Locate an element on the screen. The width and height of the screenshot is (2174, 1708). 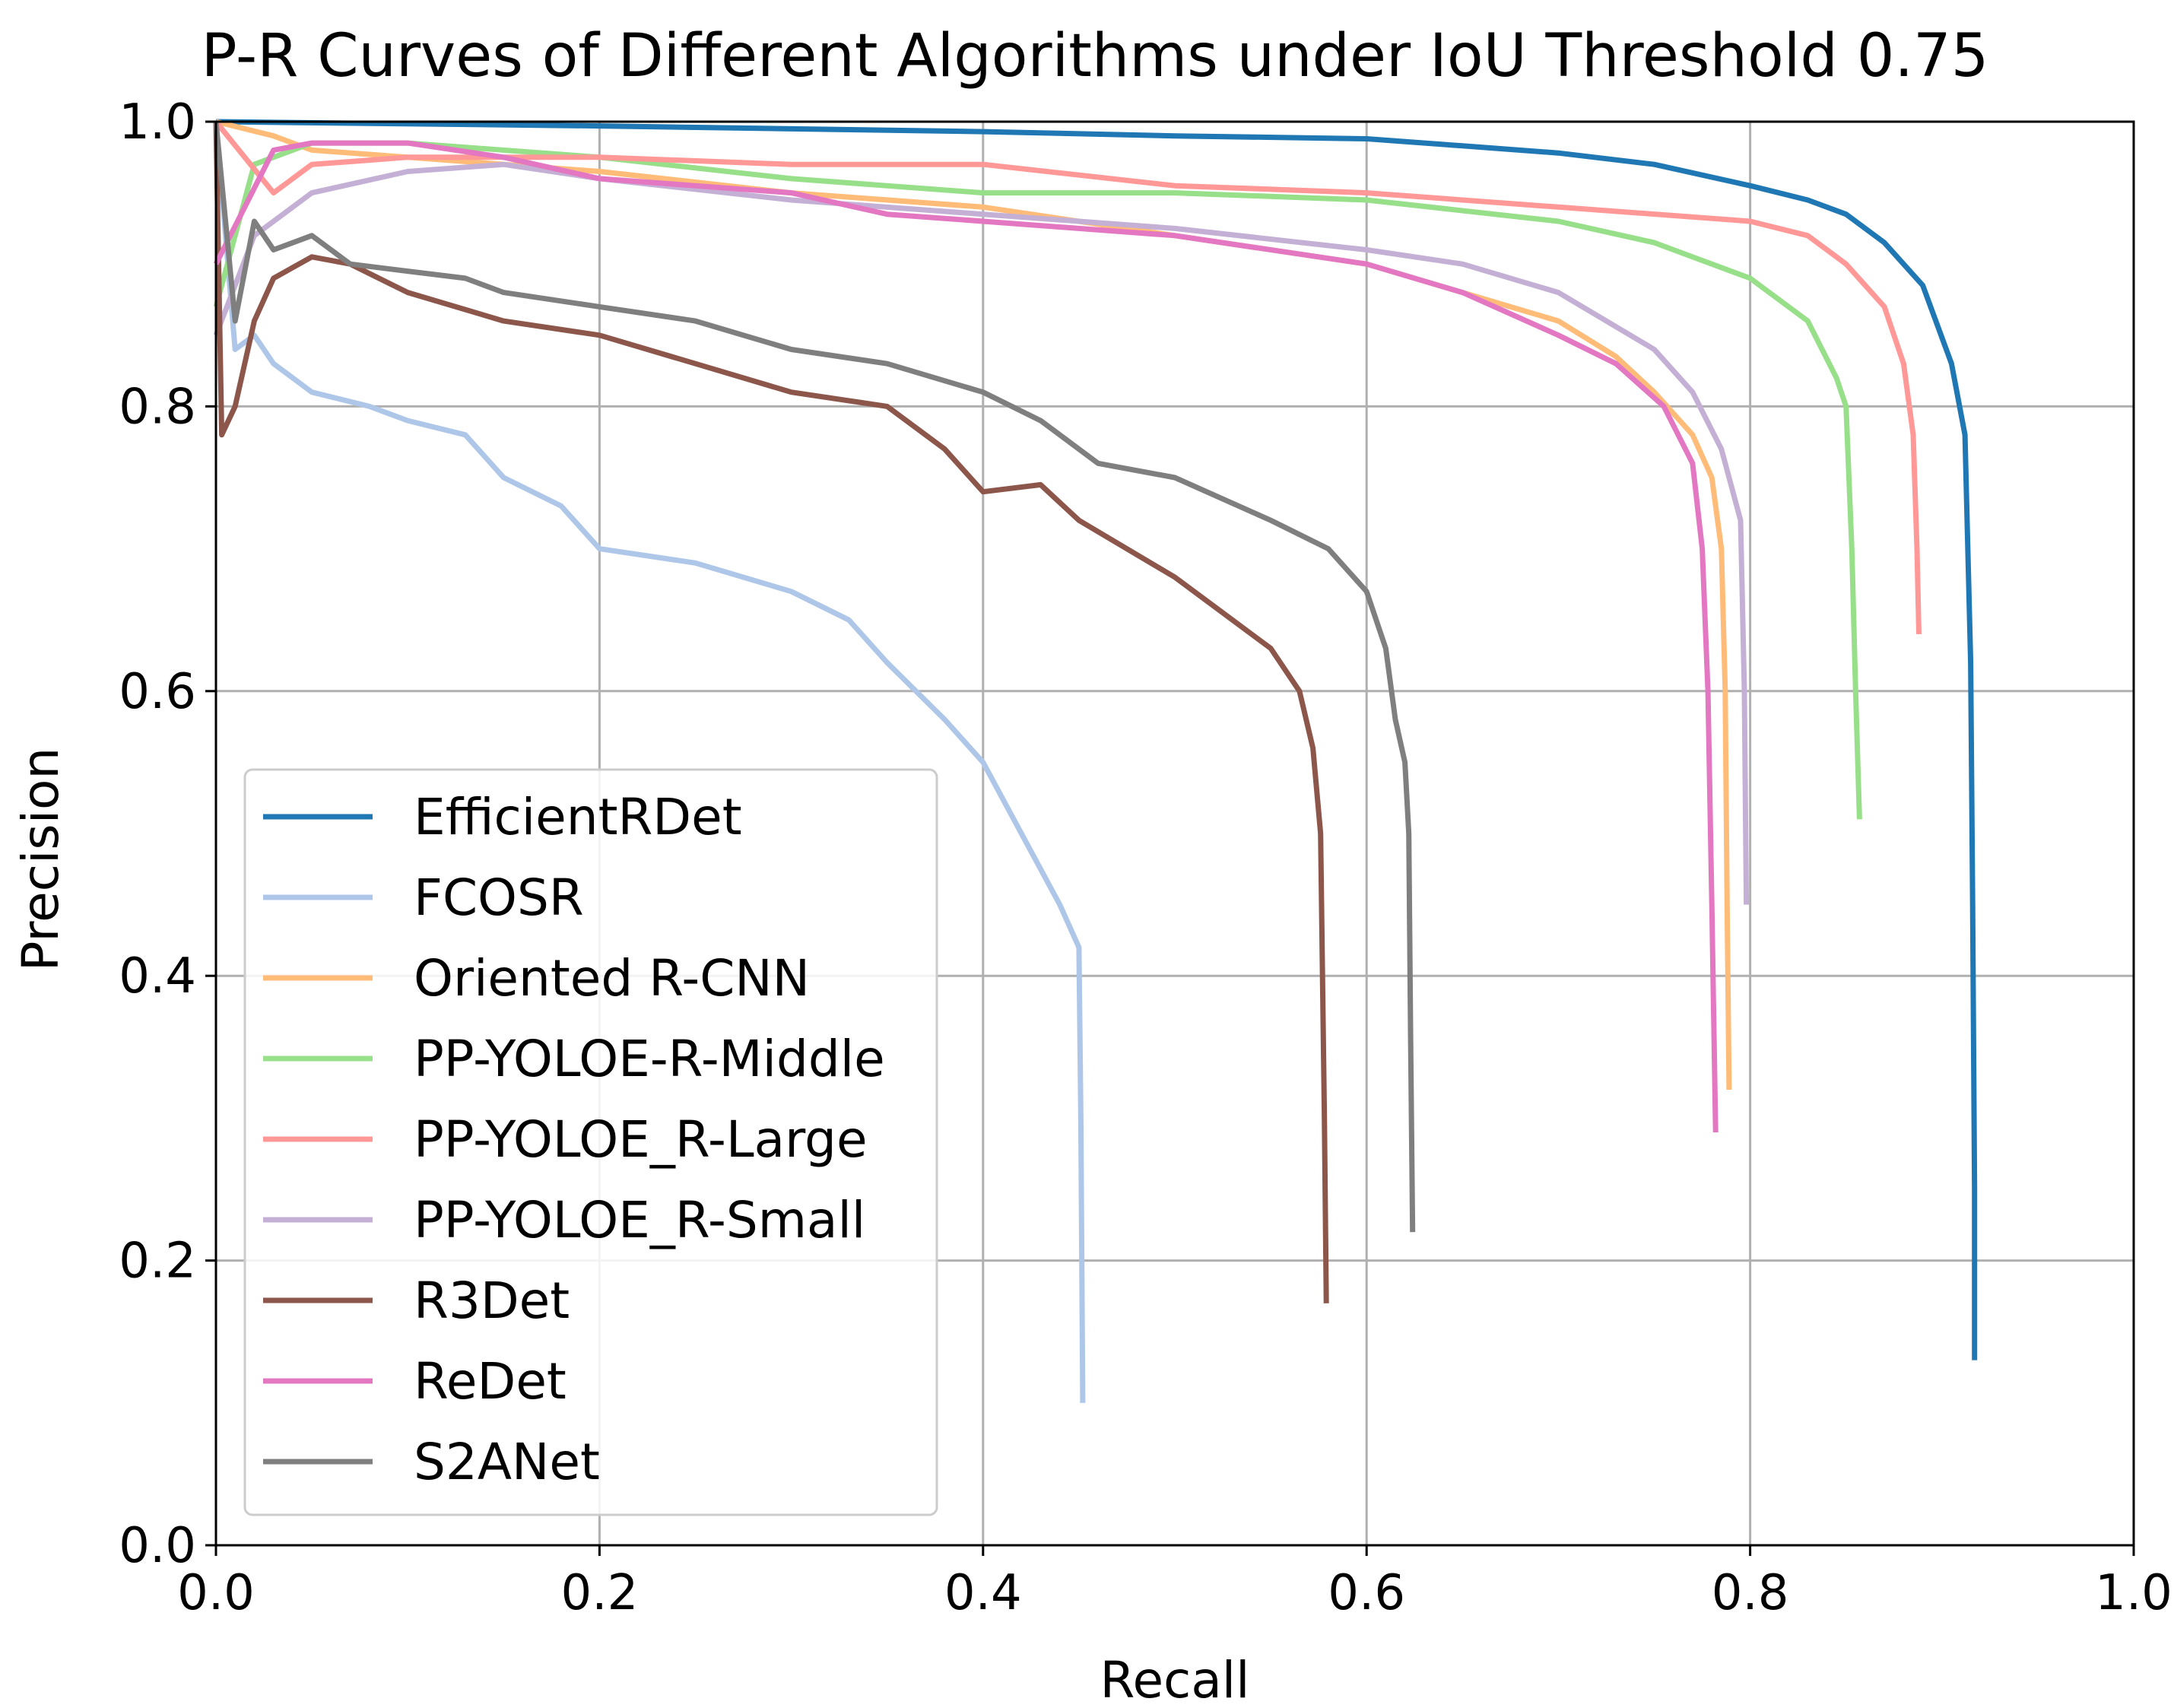
legend-label-efficientrdet: EfficientRDet is located at coordinates (578, 817).